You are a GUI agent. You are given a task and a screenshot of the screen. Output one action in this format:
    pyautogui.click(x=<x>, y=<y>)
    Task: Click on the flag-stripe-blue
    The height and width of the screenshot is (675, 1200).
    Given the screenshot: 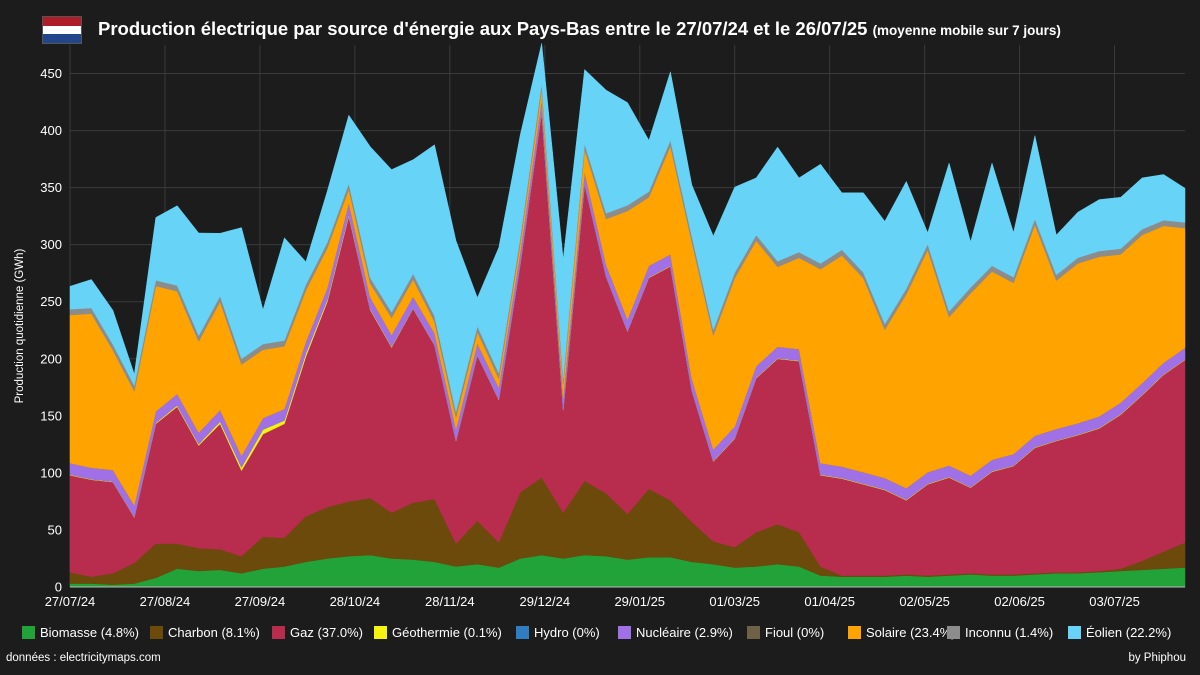 What is the action you would take?
    pyautogui.click(x=62, y=38)
    